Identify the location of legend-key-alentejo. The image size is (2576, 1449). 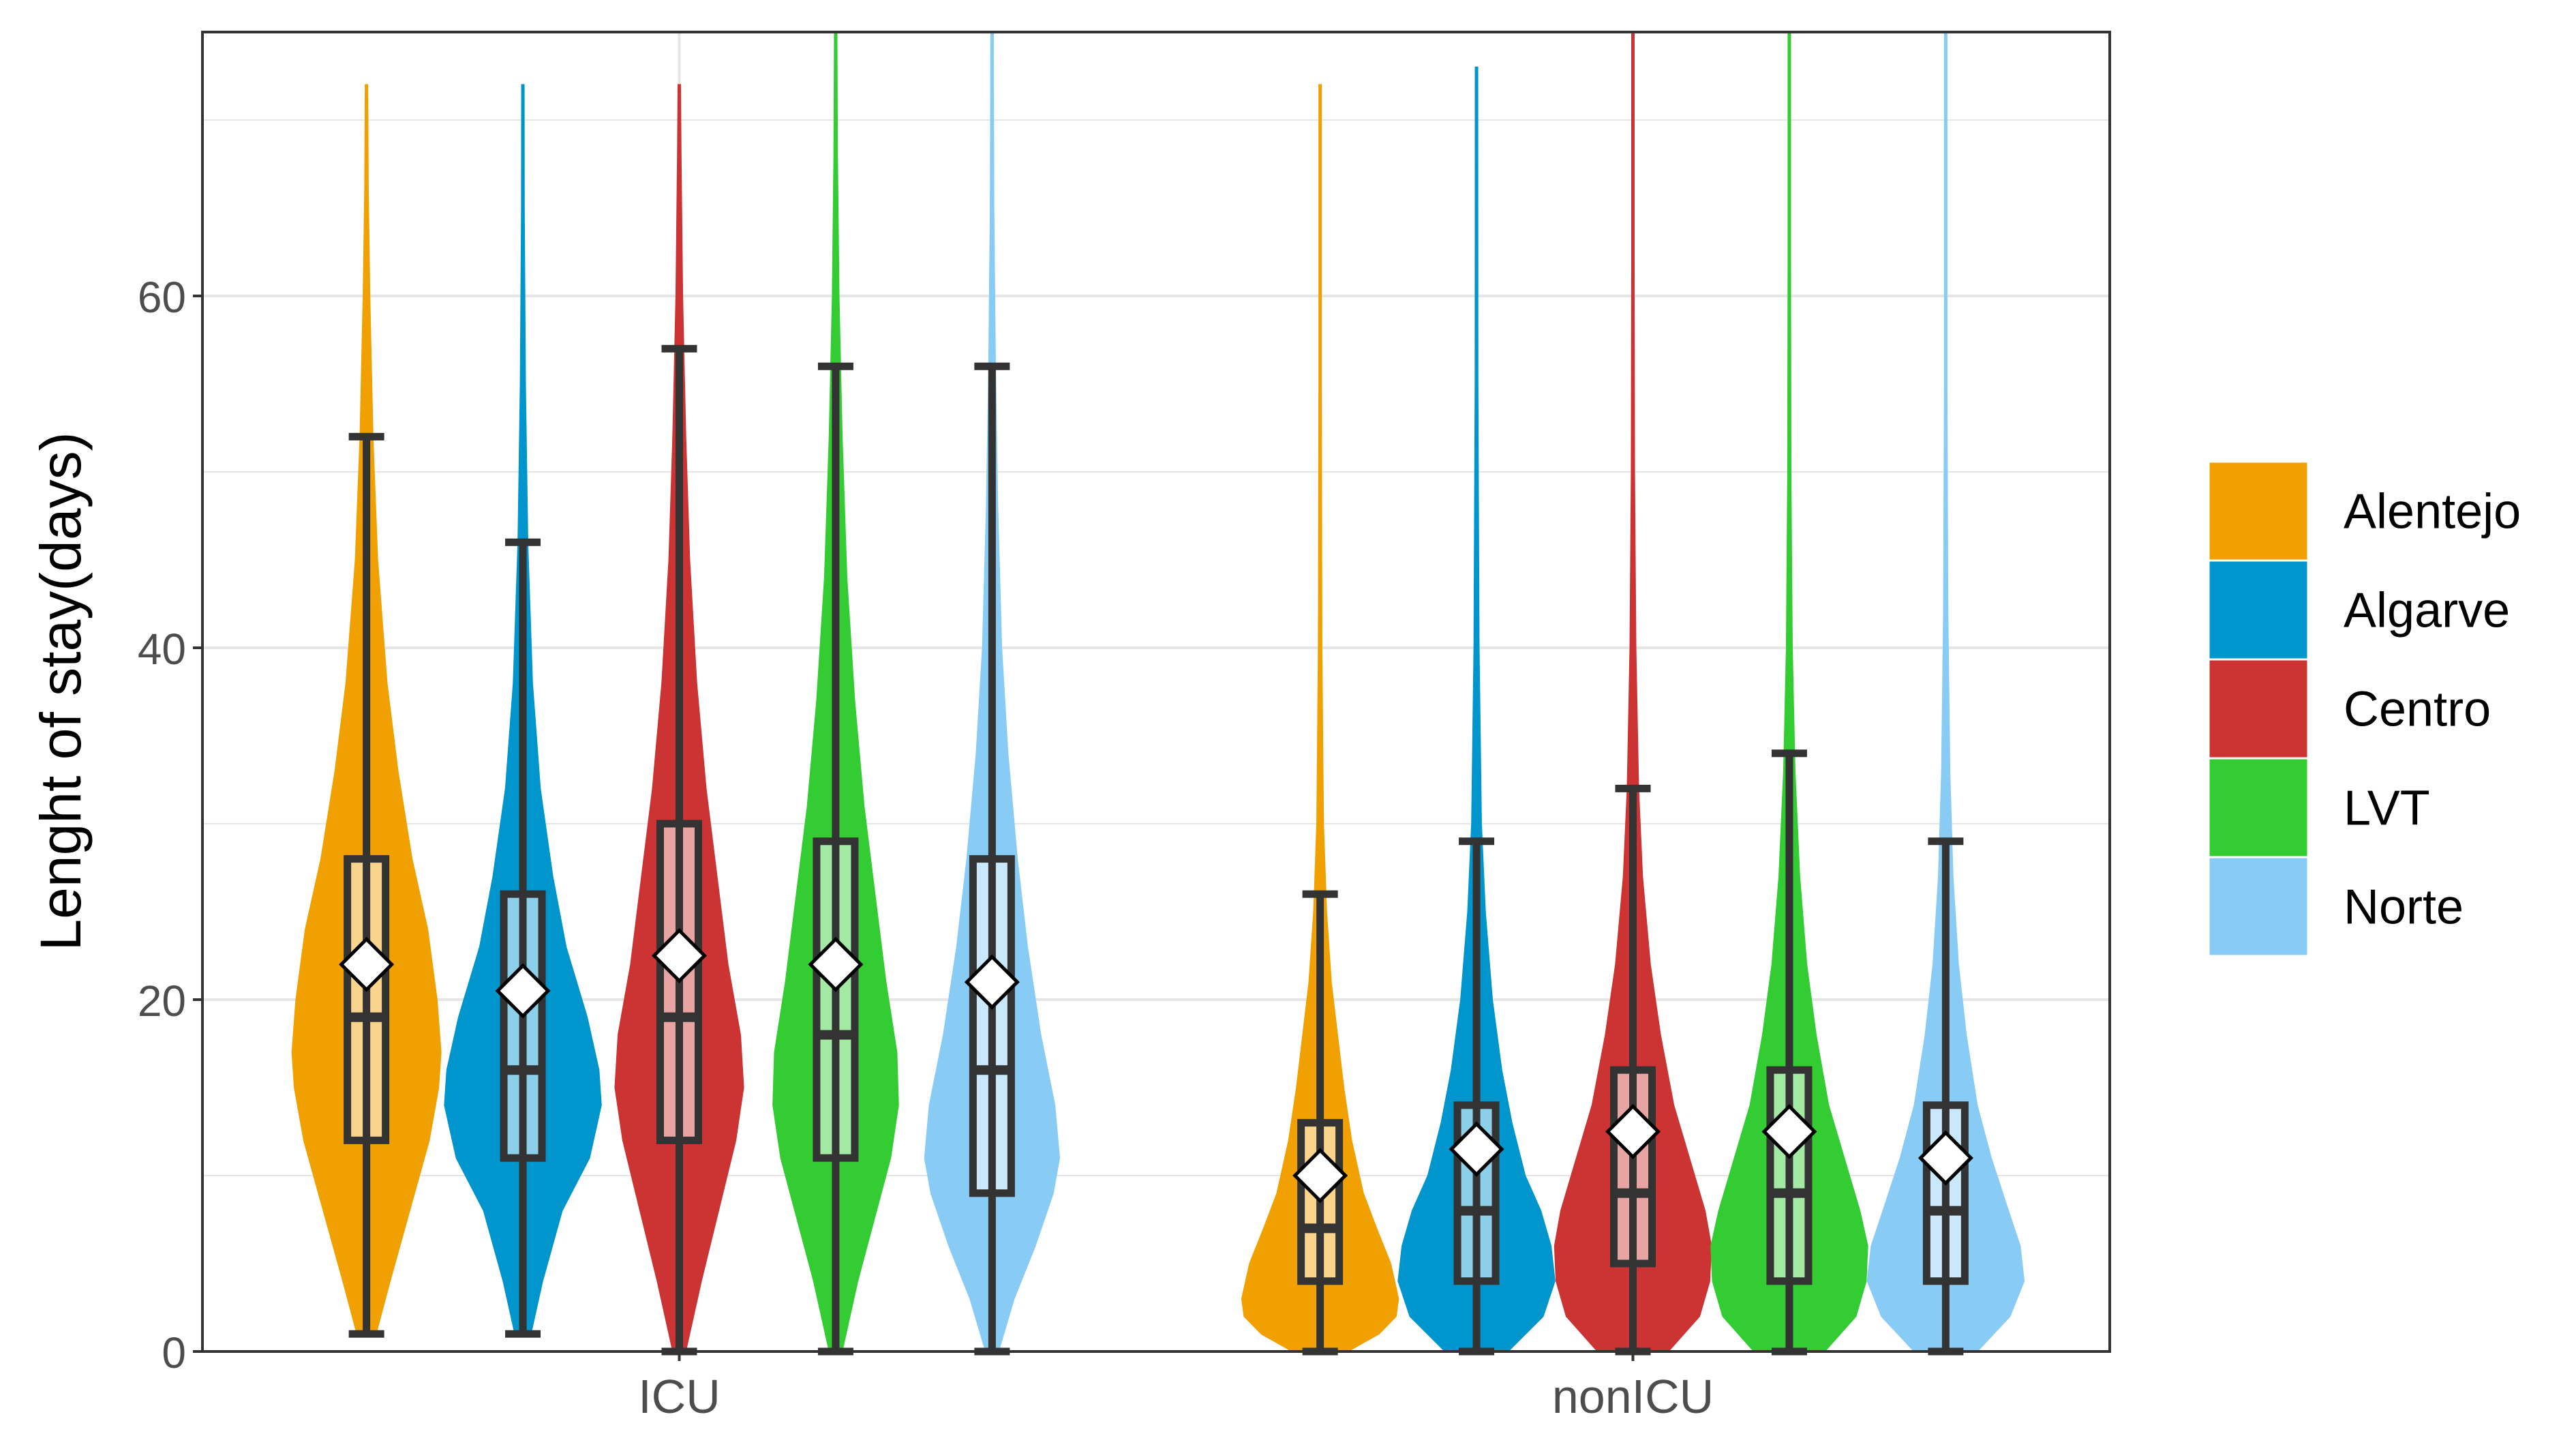
(2258, 511).